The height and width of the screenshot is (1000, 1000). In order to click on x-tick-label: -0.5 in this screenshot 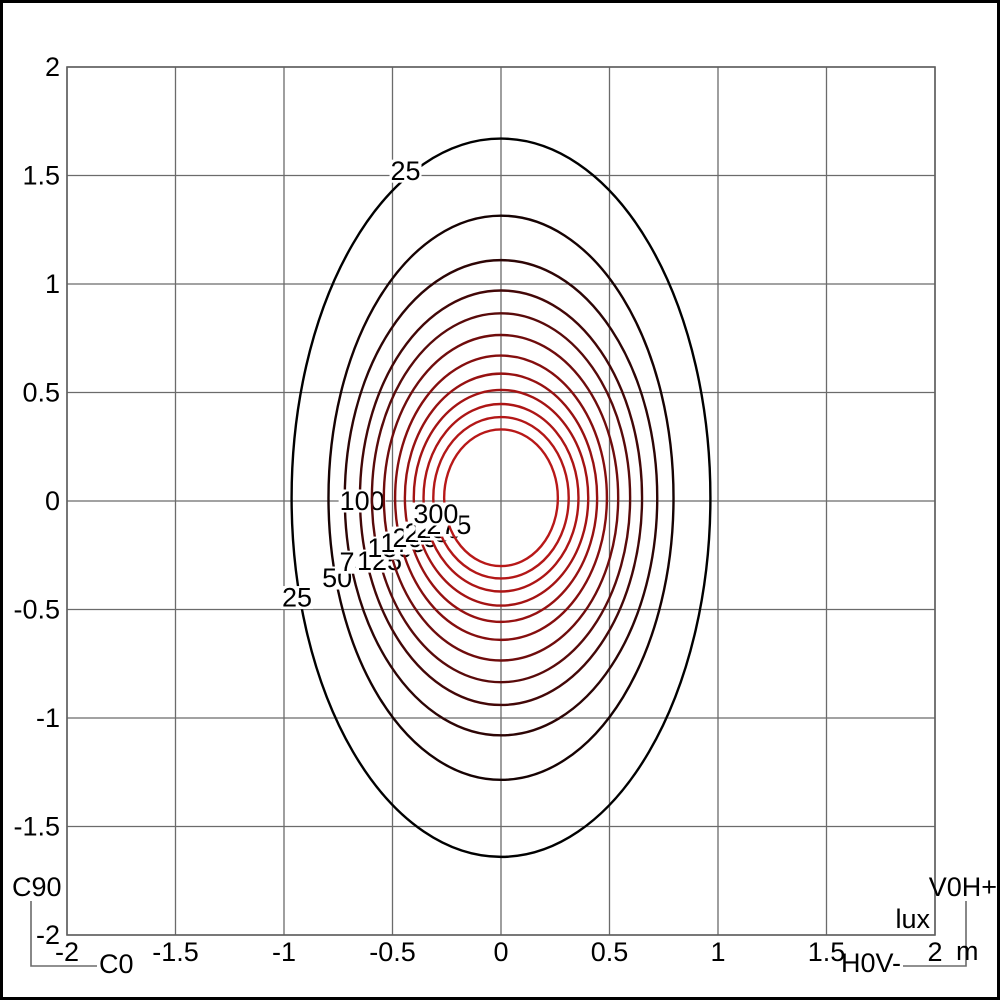, I will do `click(392, 952)`.